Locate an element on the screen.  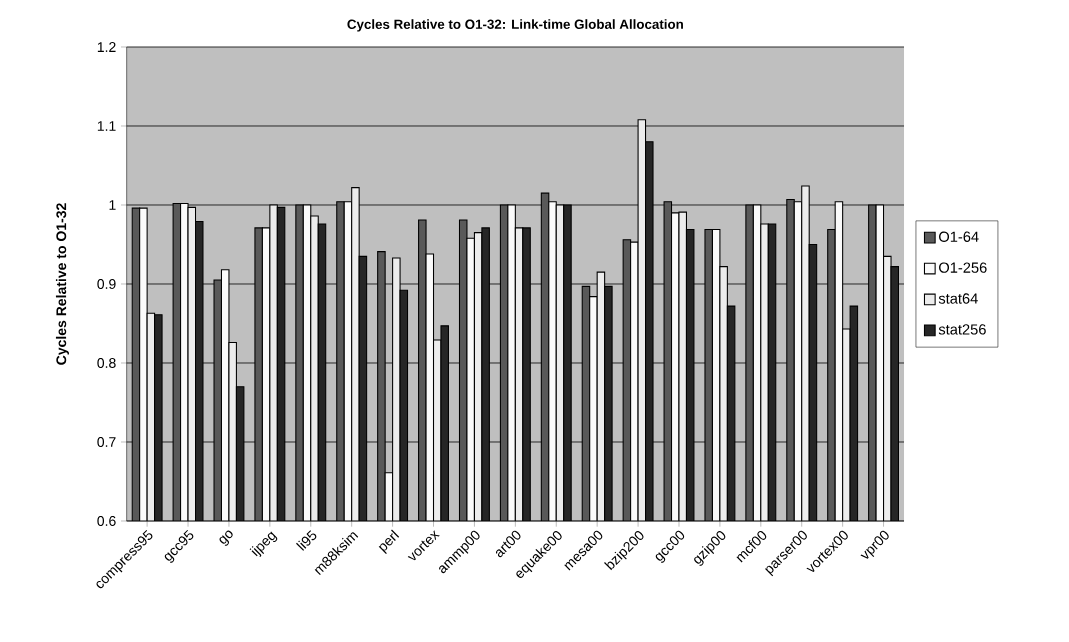
y-tick-label: 0.9 is located at coordinates (106, 284).